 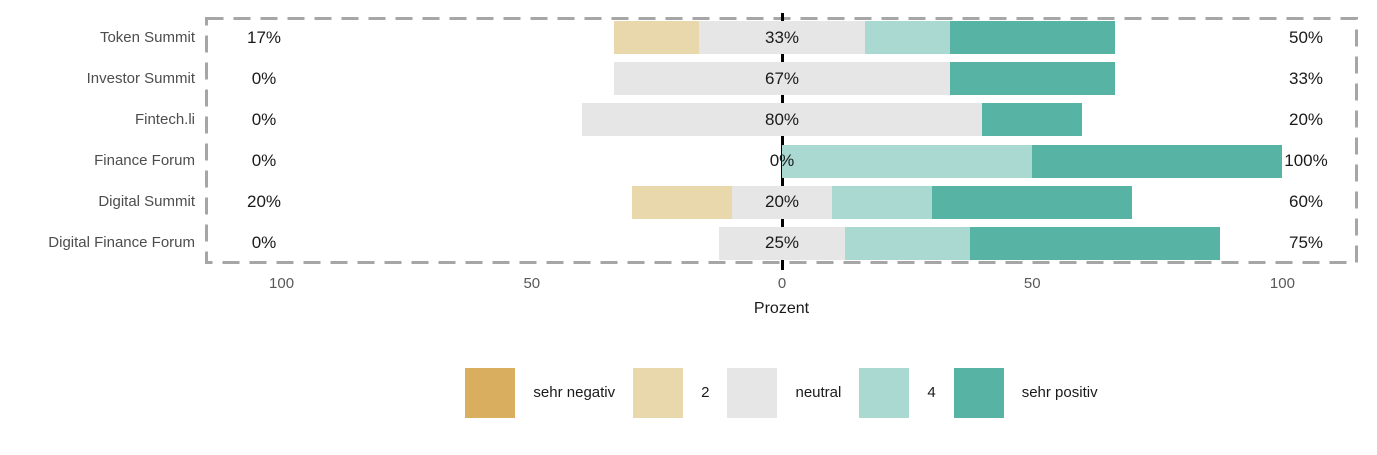 What do you see at coordinates (782, 119) in the screenshot?
I see `row-center-percent-label: 80%` at bounding box center [782, 119].